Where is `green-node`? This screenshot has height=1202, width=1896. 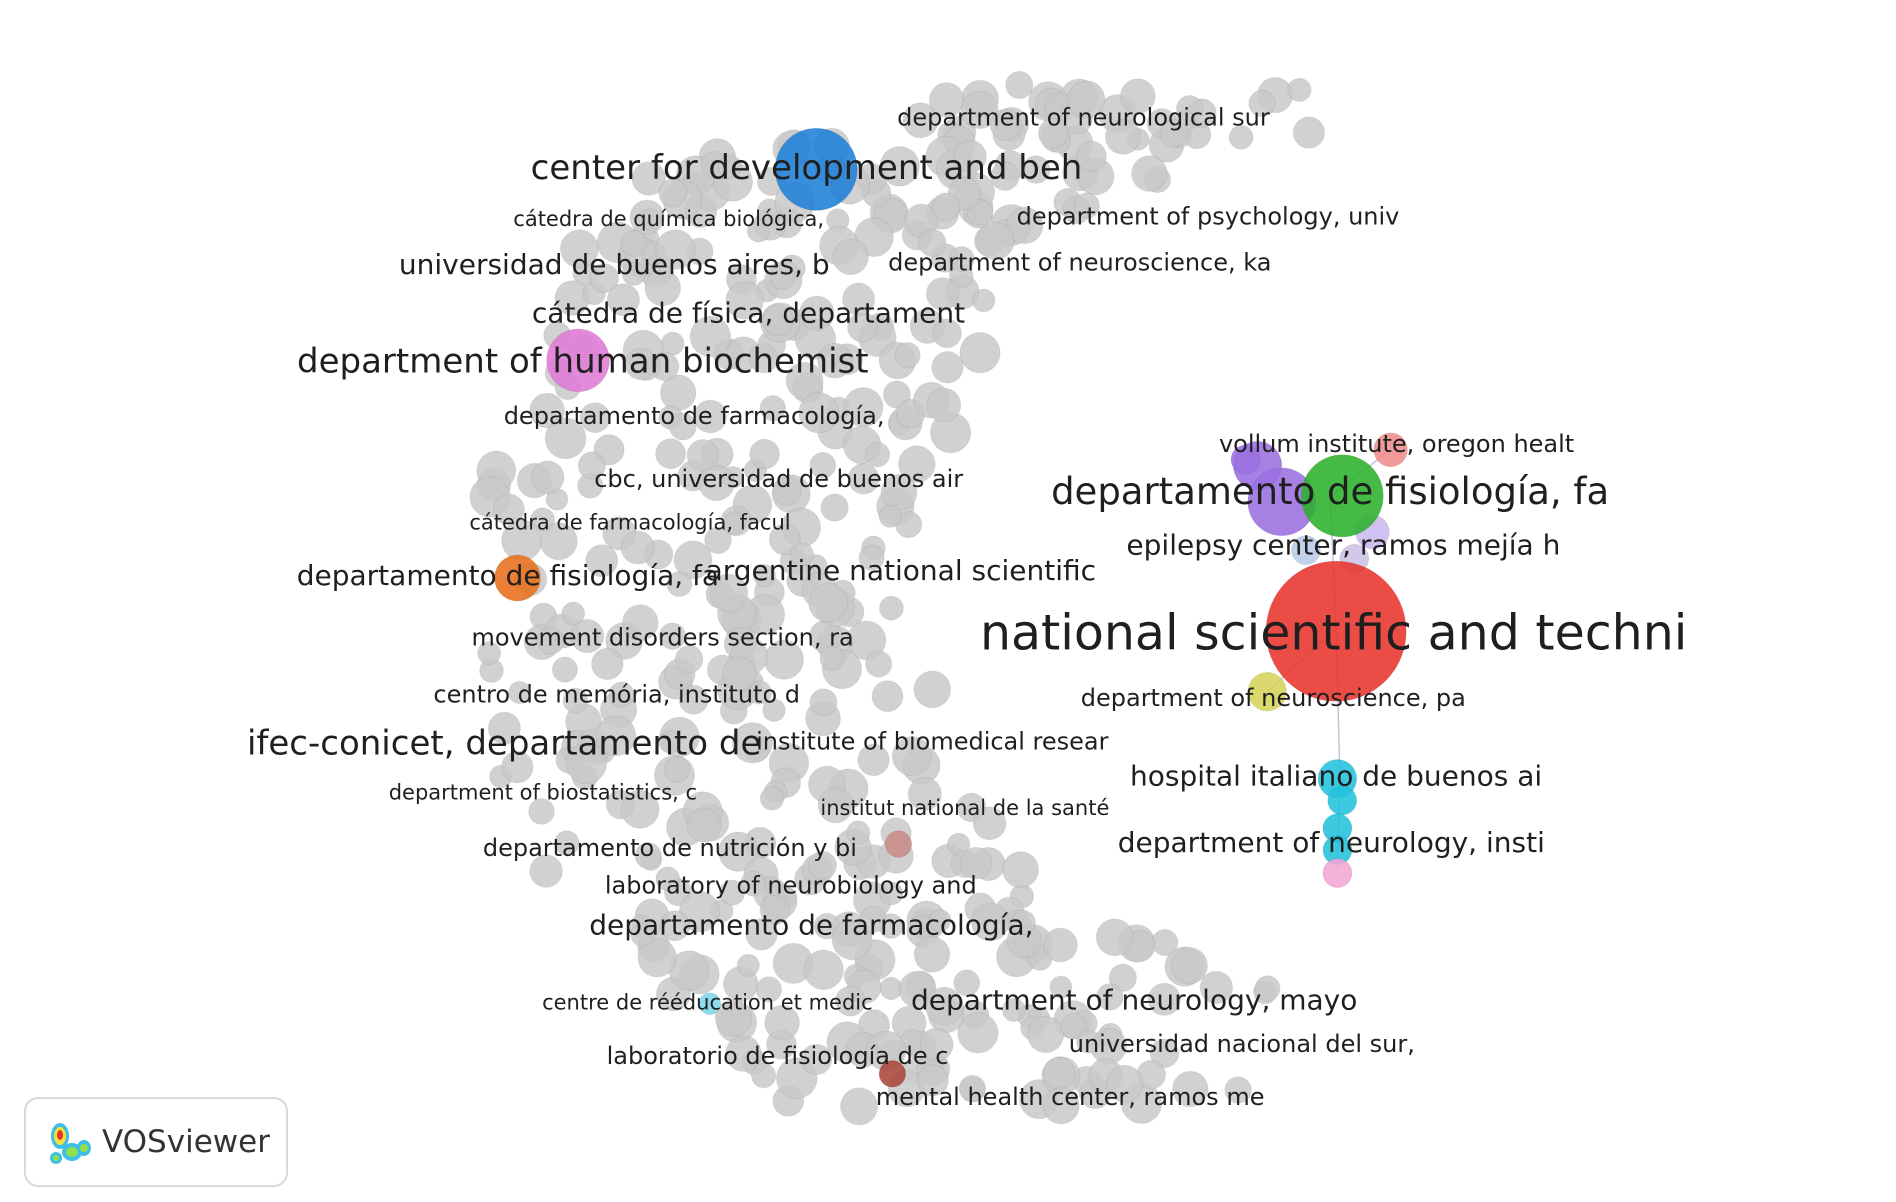
green-node is located at coordinates (1342, 496).